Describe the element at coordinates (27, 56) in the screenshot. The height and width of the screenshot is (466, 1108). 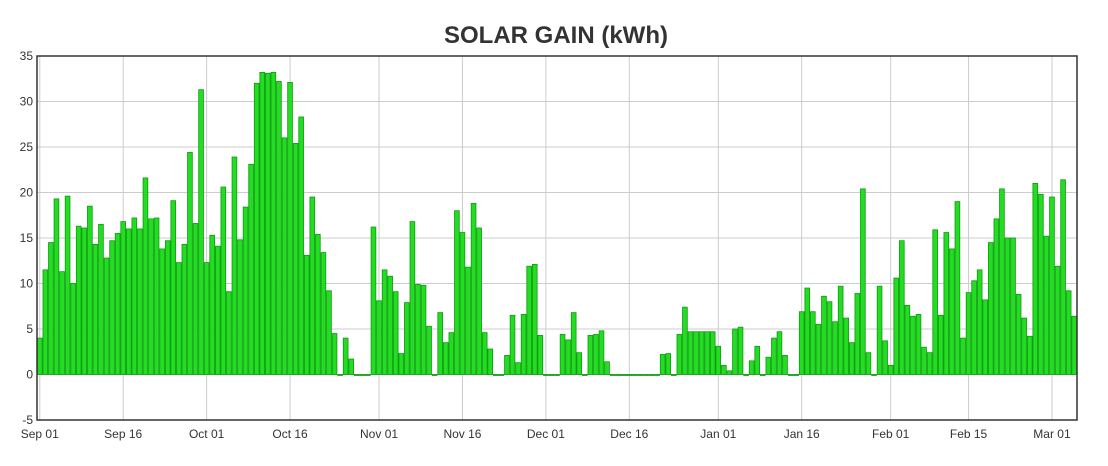
I see `y-tick-label: 35` at that location.